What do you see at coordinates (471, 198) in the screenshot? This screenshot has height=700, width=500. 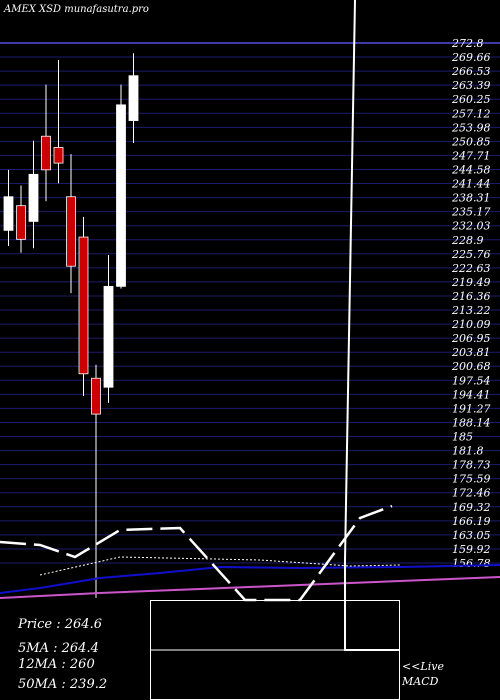 I see `y-tick-label: 238.31` at bounding box center [471, 198].